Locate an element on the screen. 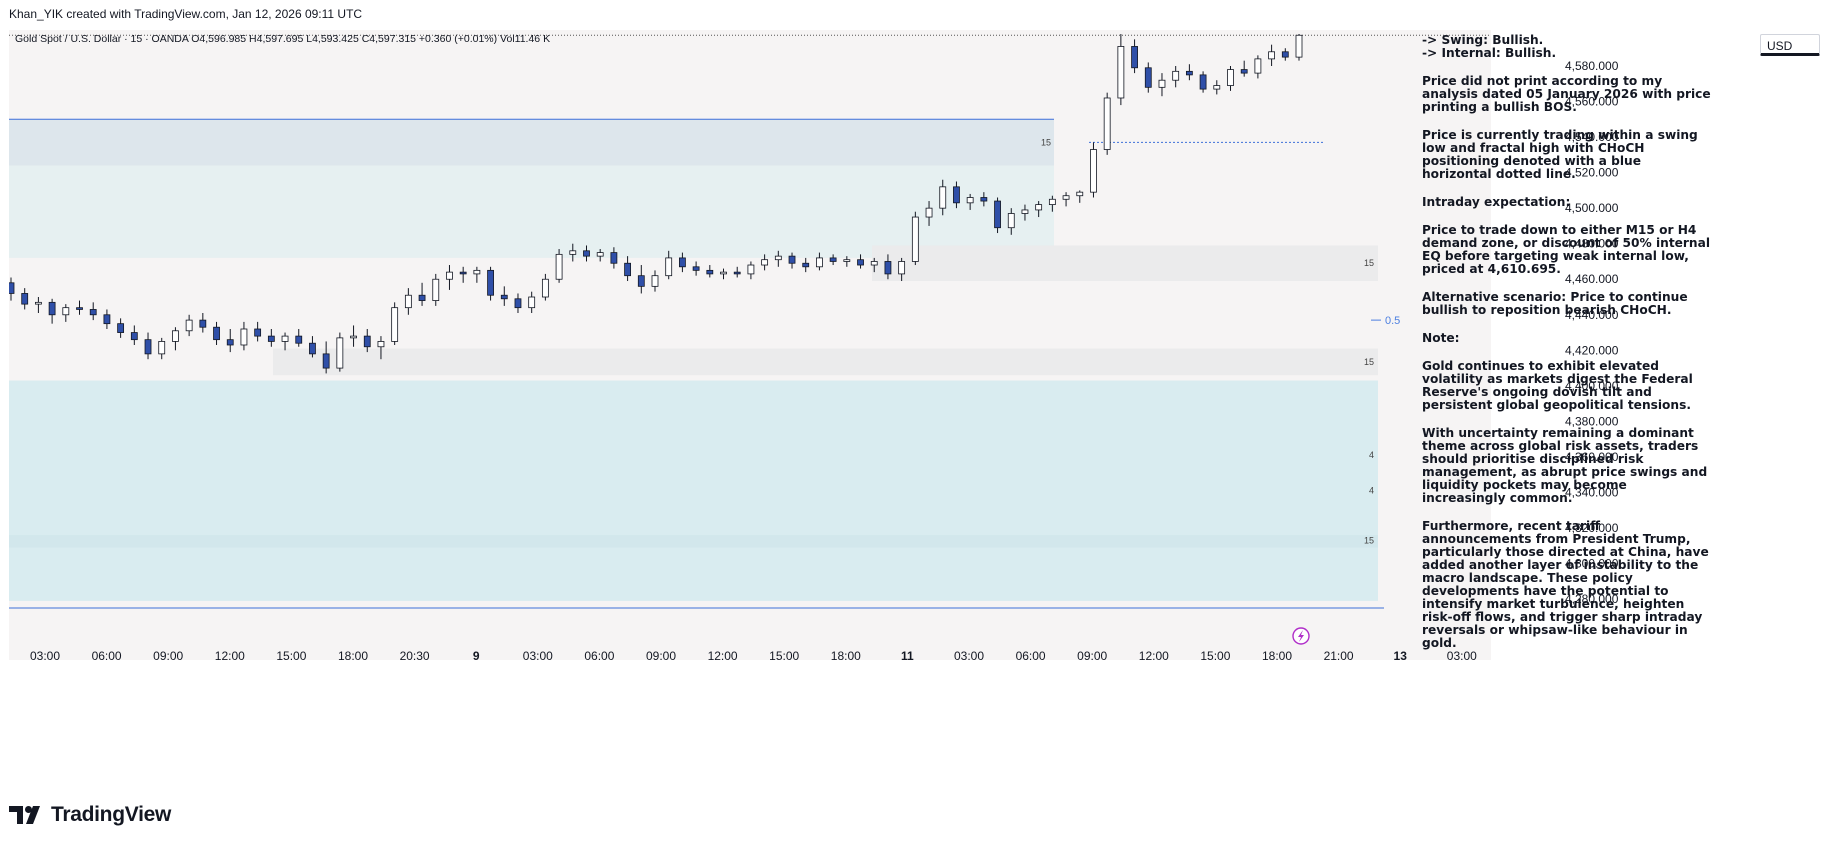  note-paragraph: Intraday expectation: is located at coordinates (1567, 202).